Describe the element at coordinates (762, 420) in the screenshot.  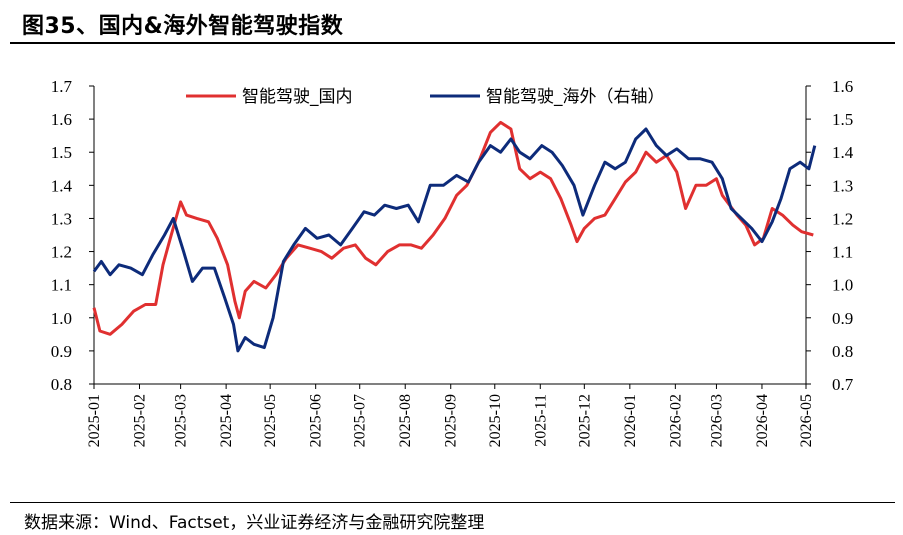
I see `x-tick-label: 2026-04` at that location.